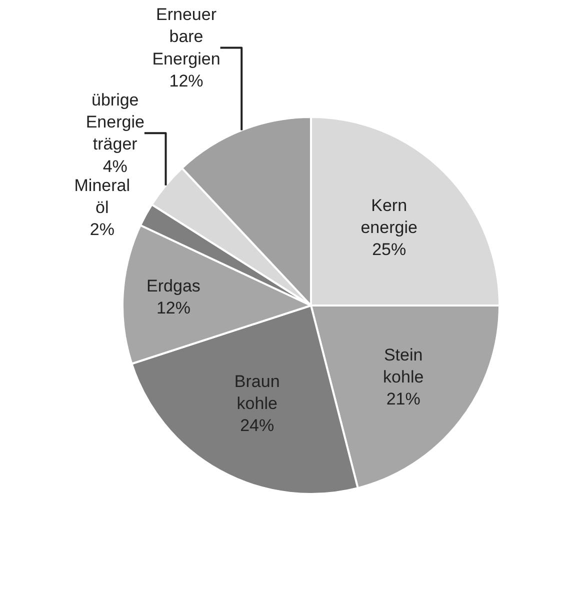 The width and height of the screenshot is (574, 614). Describe the element at coordinates (389, 250) in the screenshot. I see `data-label: 25%` at that location.